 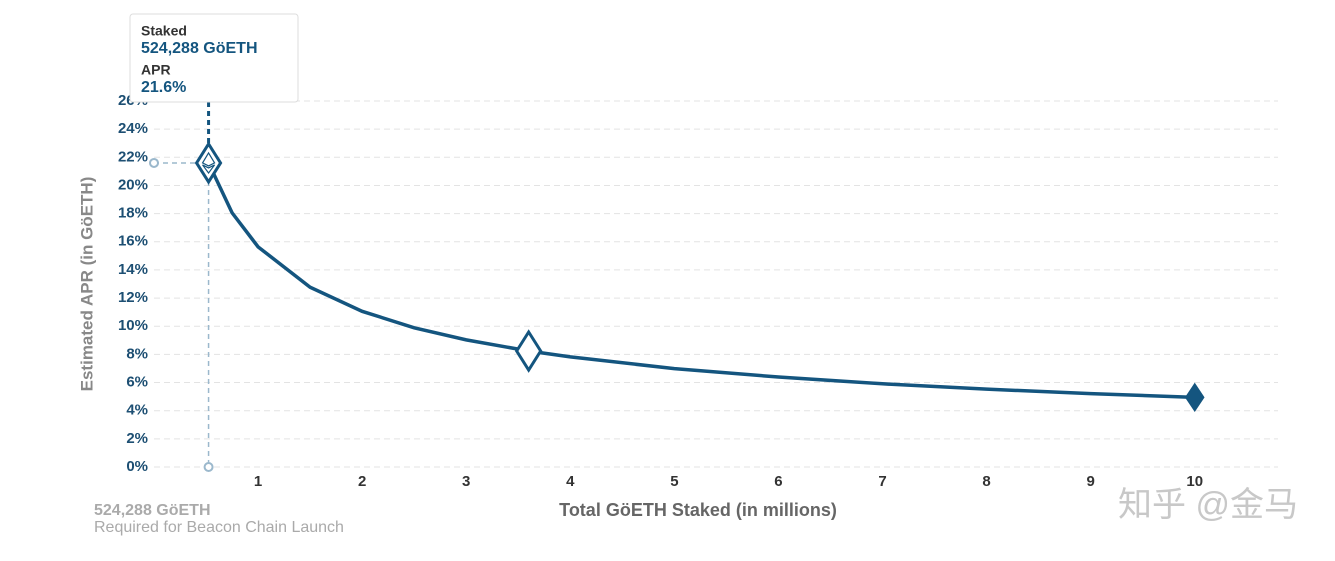 I want to click on y-tick-label: 0%, so click(x=137, y=466).